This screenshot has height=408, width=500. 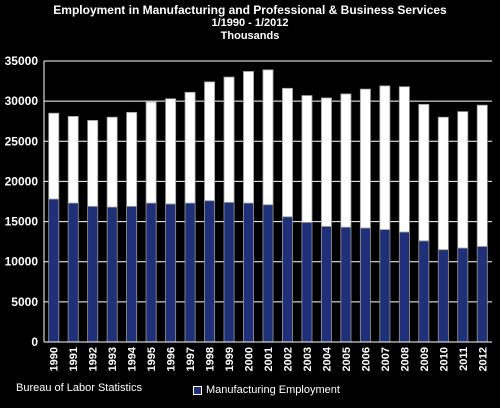 I want to click on x-tick-label: 2010, so click(x=444, y=359).